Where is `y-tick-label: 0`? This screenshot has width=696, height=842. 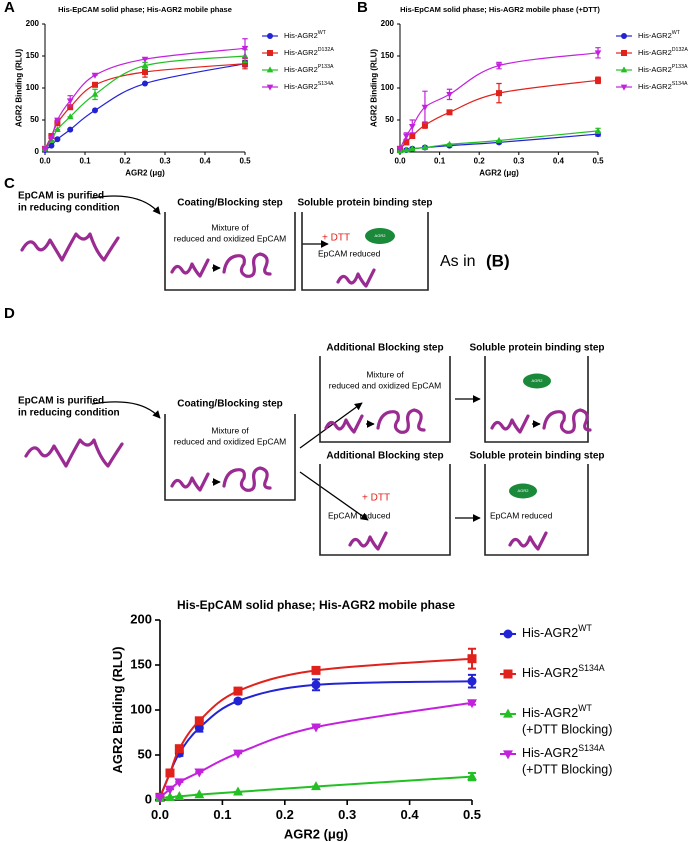 y-tick-label: 0 is located at coordinates (392, 151).